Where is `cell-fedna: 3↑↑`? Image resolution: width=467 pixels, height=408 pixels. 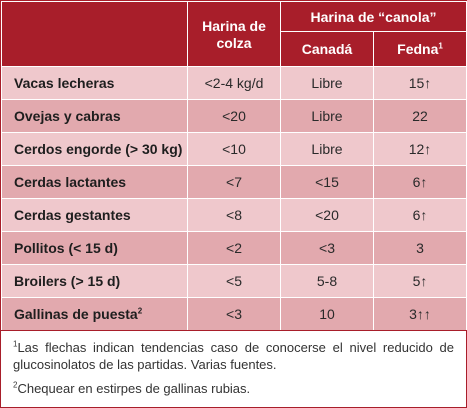
cell-fedna: 3↑↑ is located at coordinates (419, 314).